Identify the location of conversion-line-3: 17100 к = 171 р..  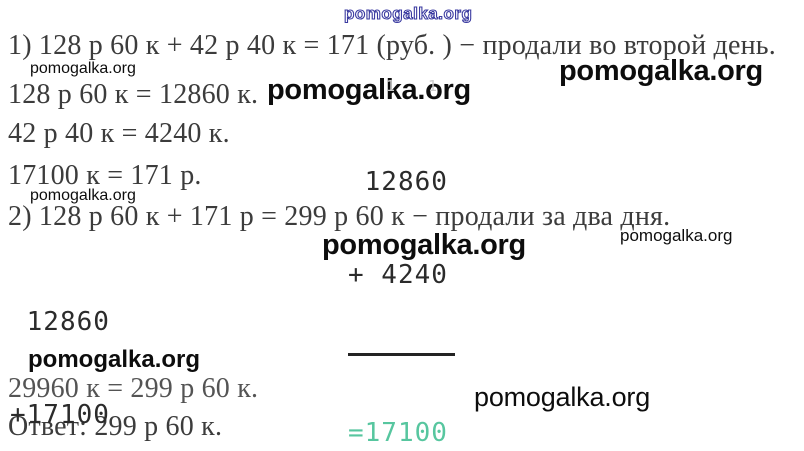
(105, 175).